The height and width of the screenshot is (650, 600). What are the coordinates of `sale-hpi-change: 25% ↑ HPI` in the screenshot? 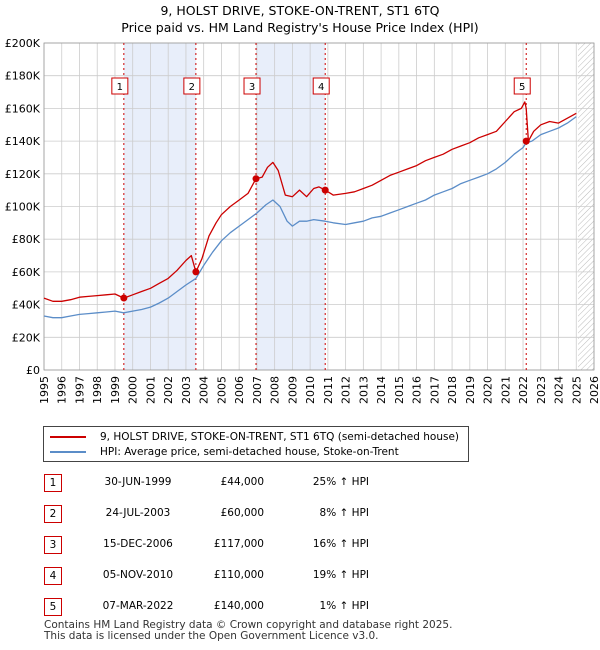 It's located at (340, 482).